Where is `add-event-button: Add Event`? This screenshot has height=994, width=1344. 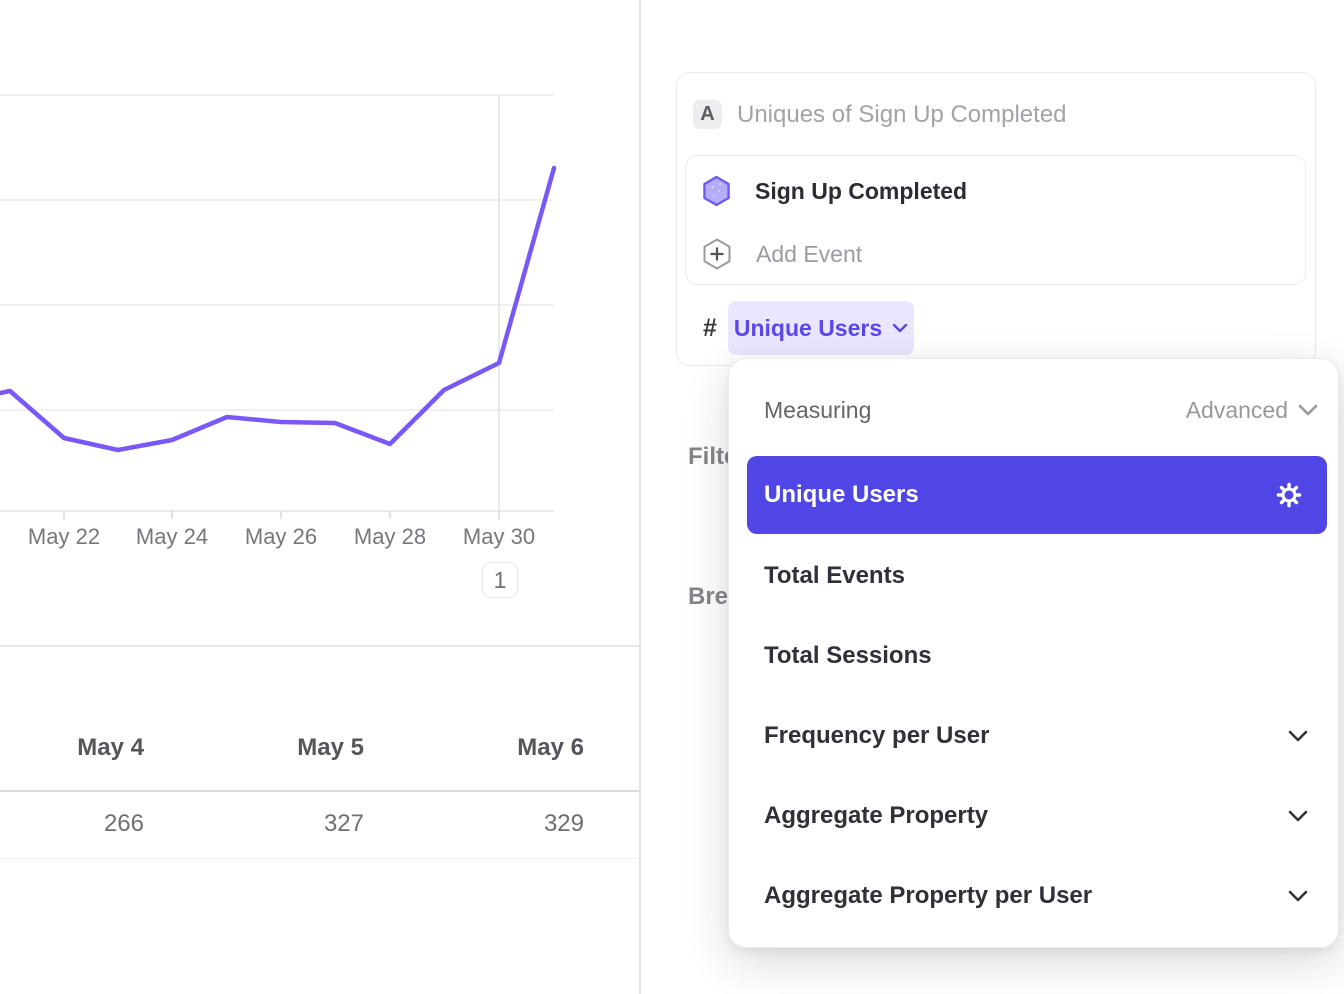
add-event-button: Add Event is located at coordinates (995, 254).